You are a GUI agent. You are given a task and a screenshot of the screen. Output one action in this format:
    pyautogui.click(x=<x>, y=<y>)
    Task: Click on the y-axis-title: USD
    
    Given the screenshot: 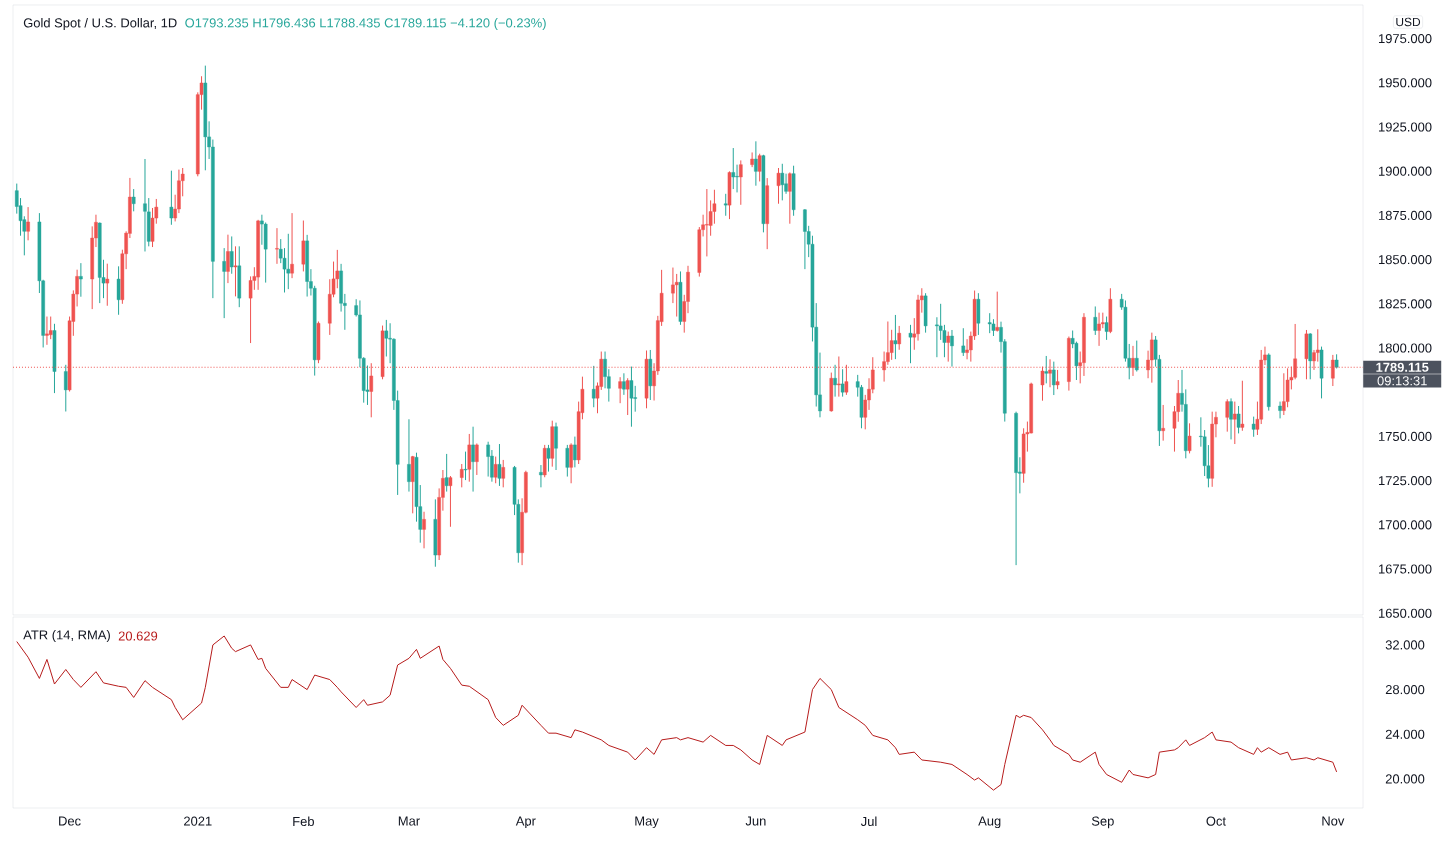 What is the action you would take?
    pyautogui.click(x=1408, y=22)
    